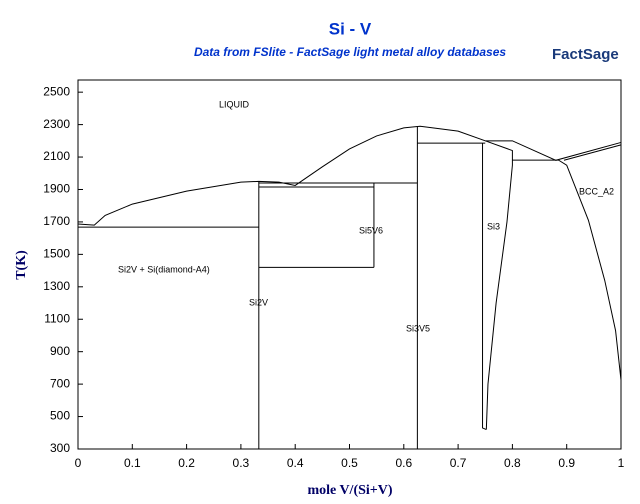 The image size is (640, 504). What do you see at coordinates (241, 463) in the screenshot?
I see `x-tick-label: 0.3` at bounding box center [241, 463].